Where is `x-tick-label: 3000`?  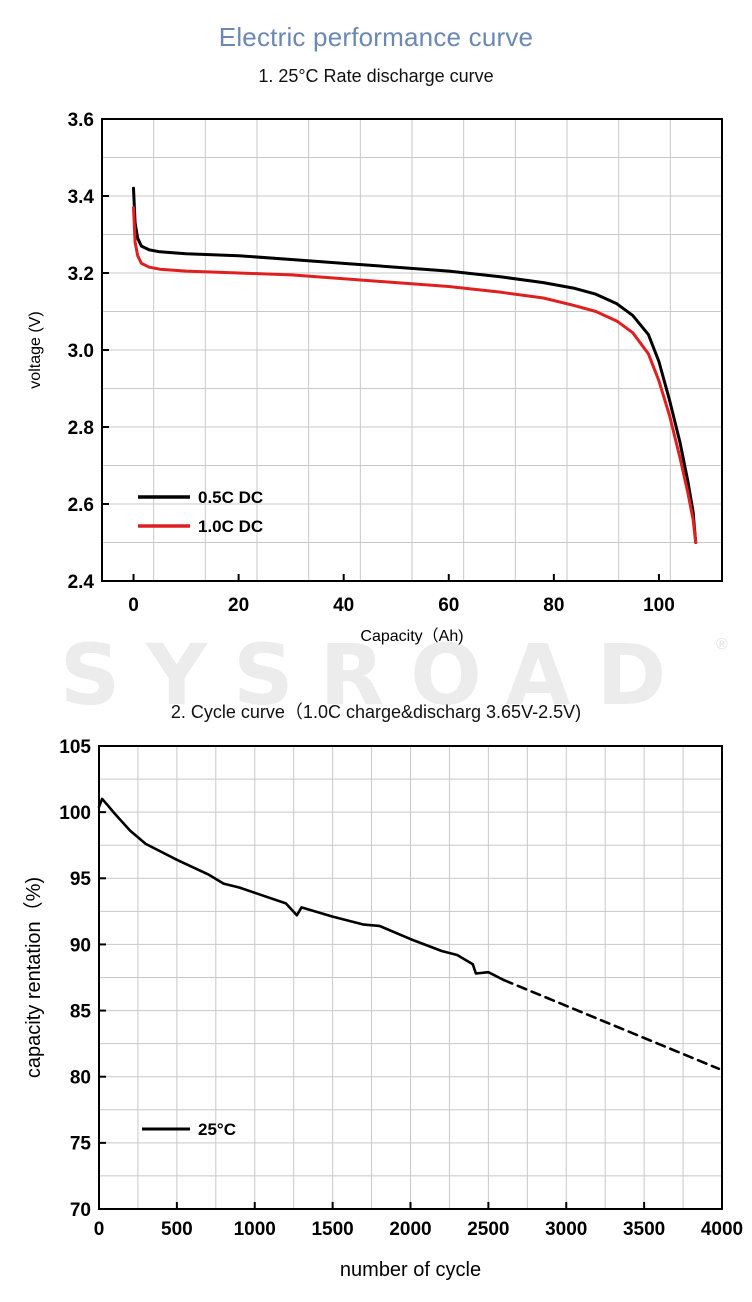 x-tick-label: 3000 is located at coordinates (566, 1229).